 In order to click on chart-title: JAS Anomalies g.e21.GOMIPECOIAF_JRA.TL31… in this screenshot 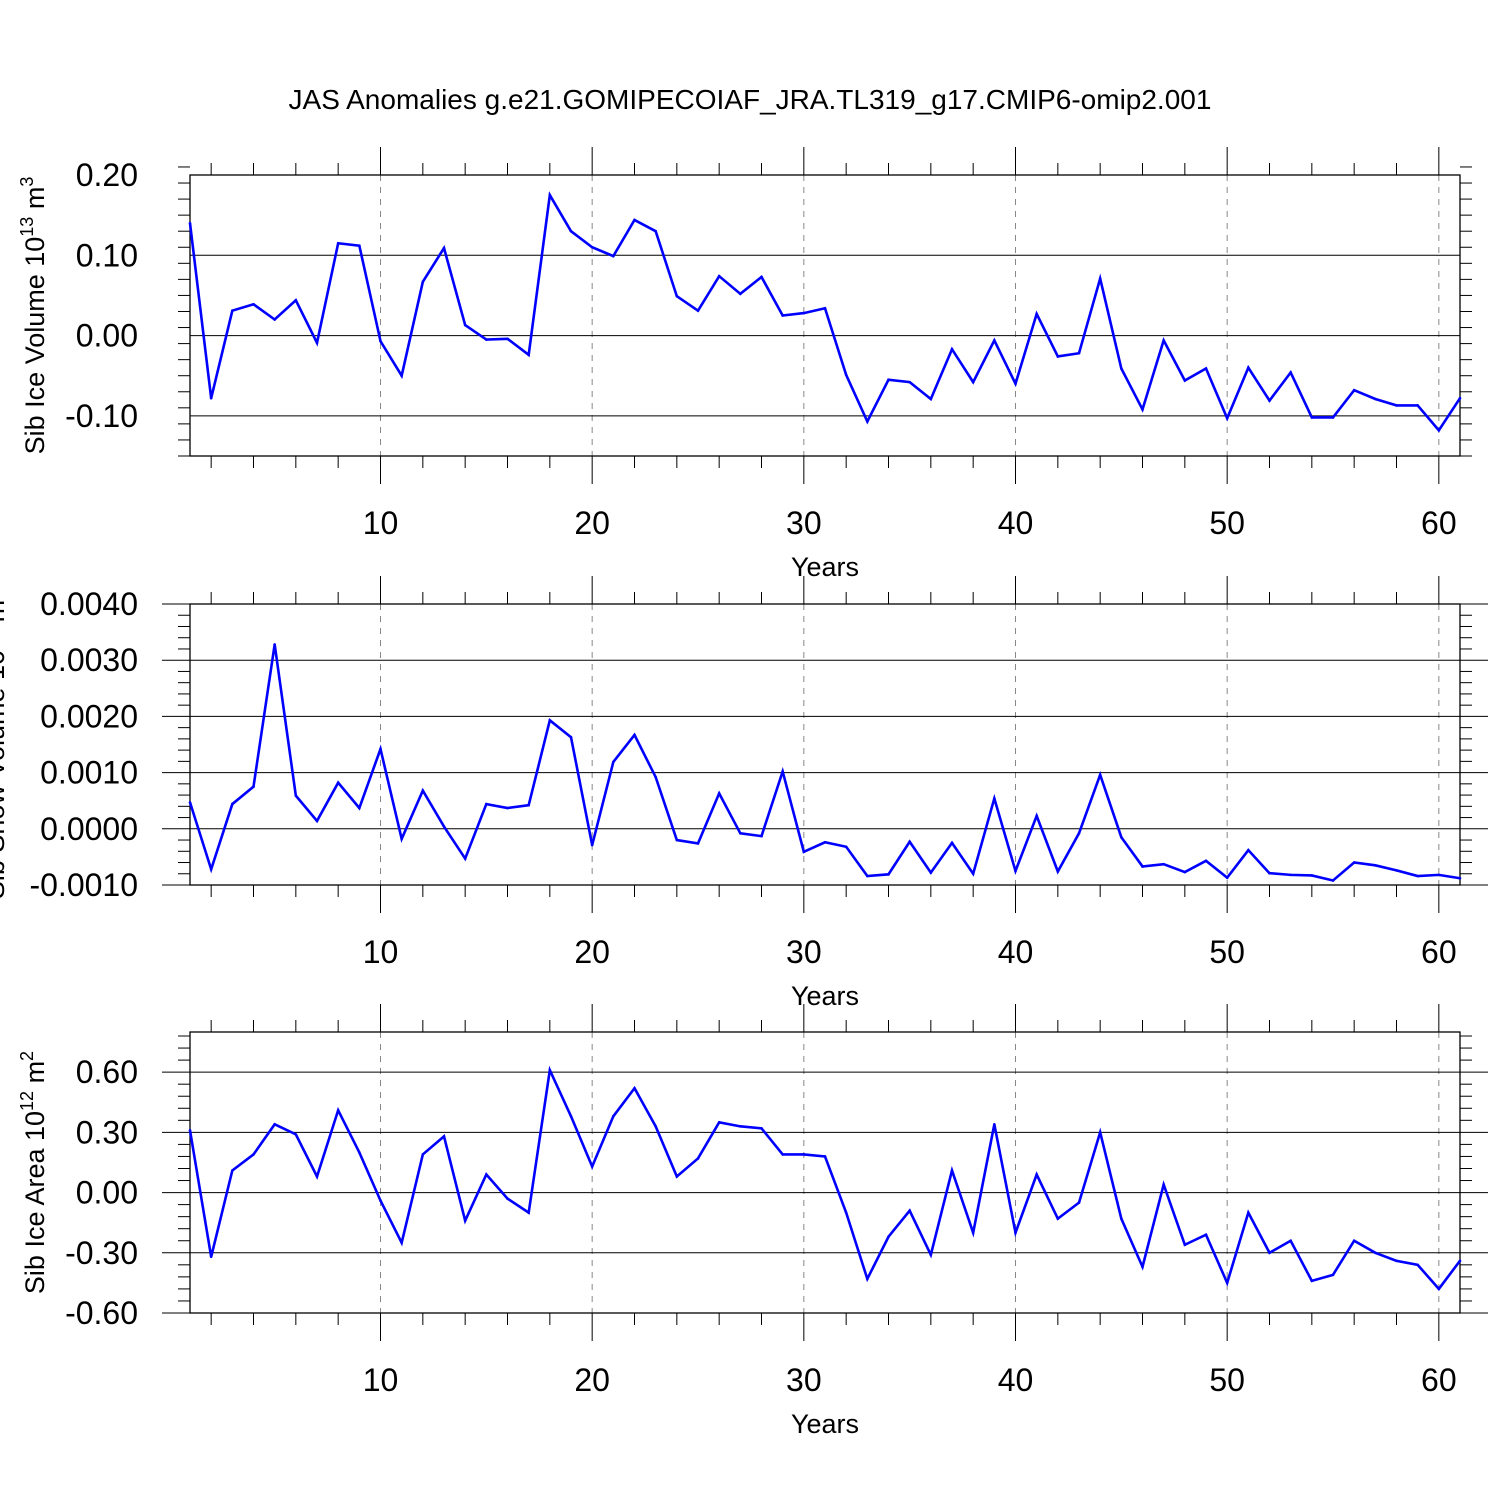, I will do `click(750, 99)`.